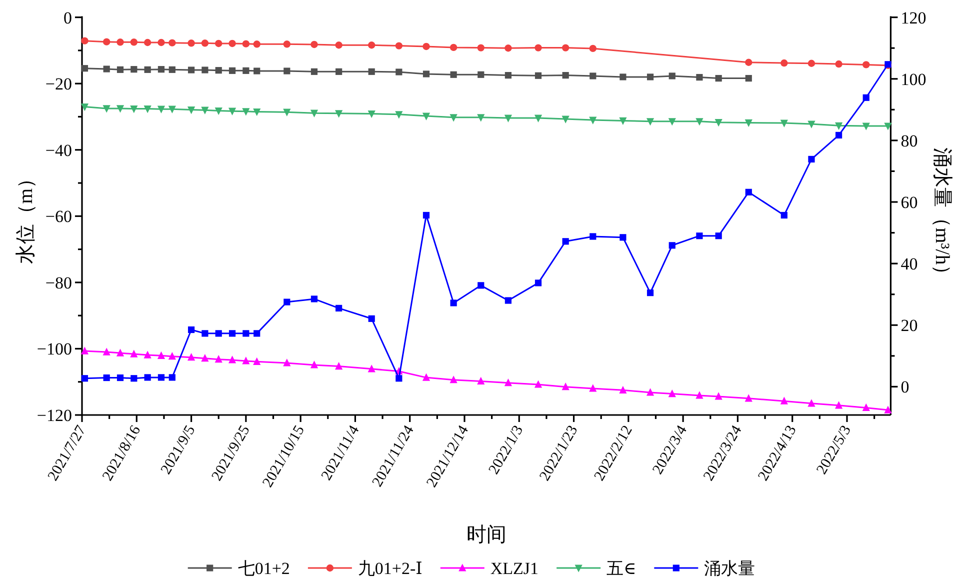 The width and height of the screenshot is (961, 583). I want to click on legend-label: 涌水量, so click(730, 568).